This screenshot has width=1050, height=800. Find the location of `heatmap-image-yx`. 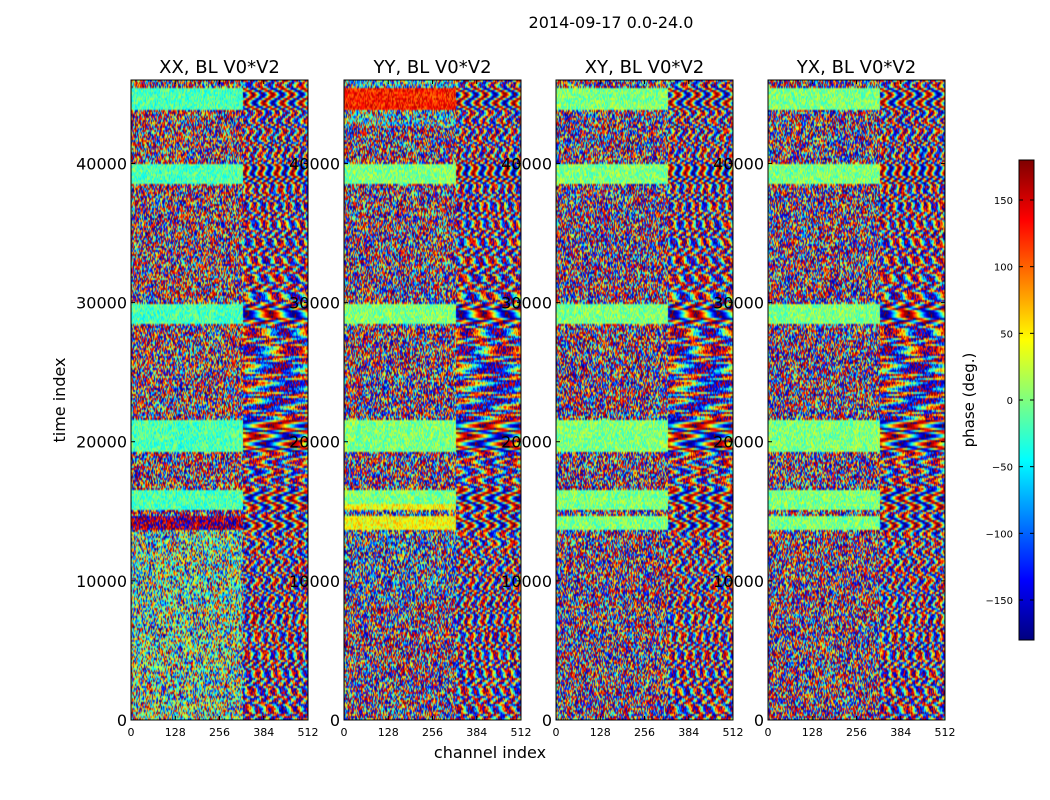

heatmap-image-yx is located at coordinates (856, 400).